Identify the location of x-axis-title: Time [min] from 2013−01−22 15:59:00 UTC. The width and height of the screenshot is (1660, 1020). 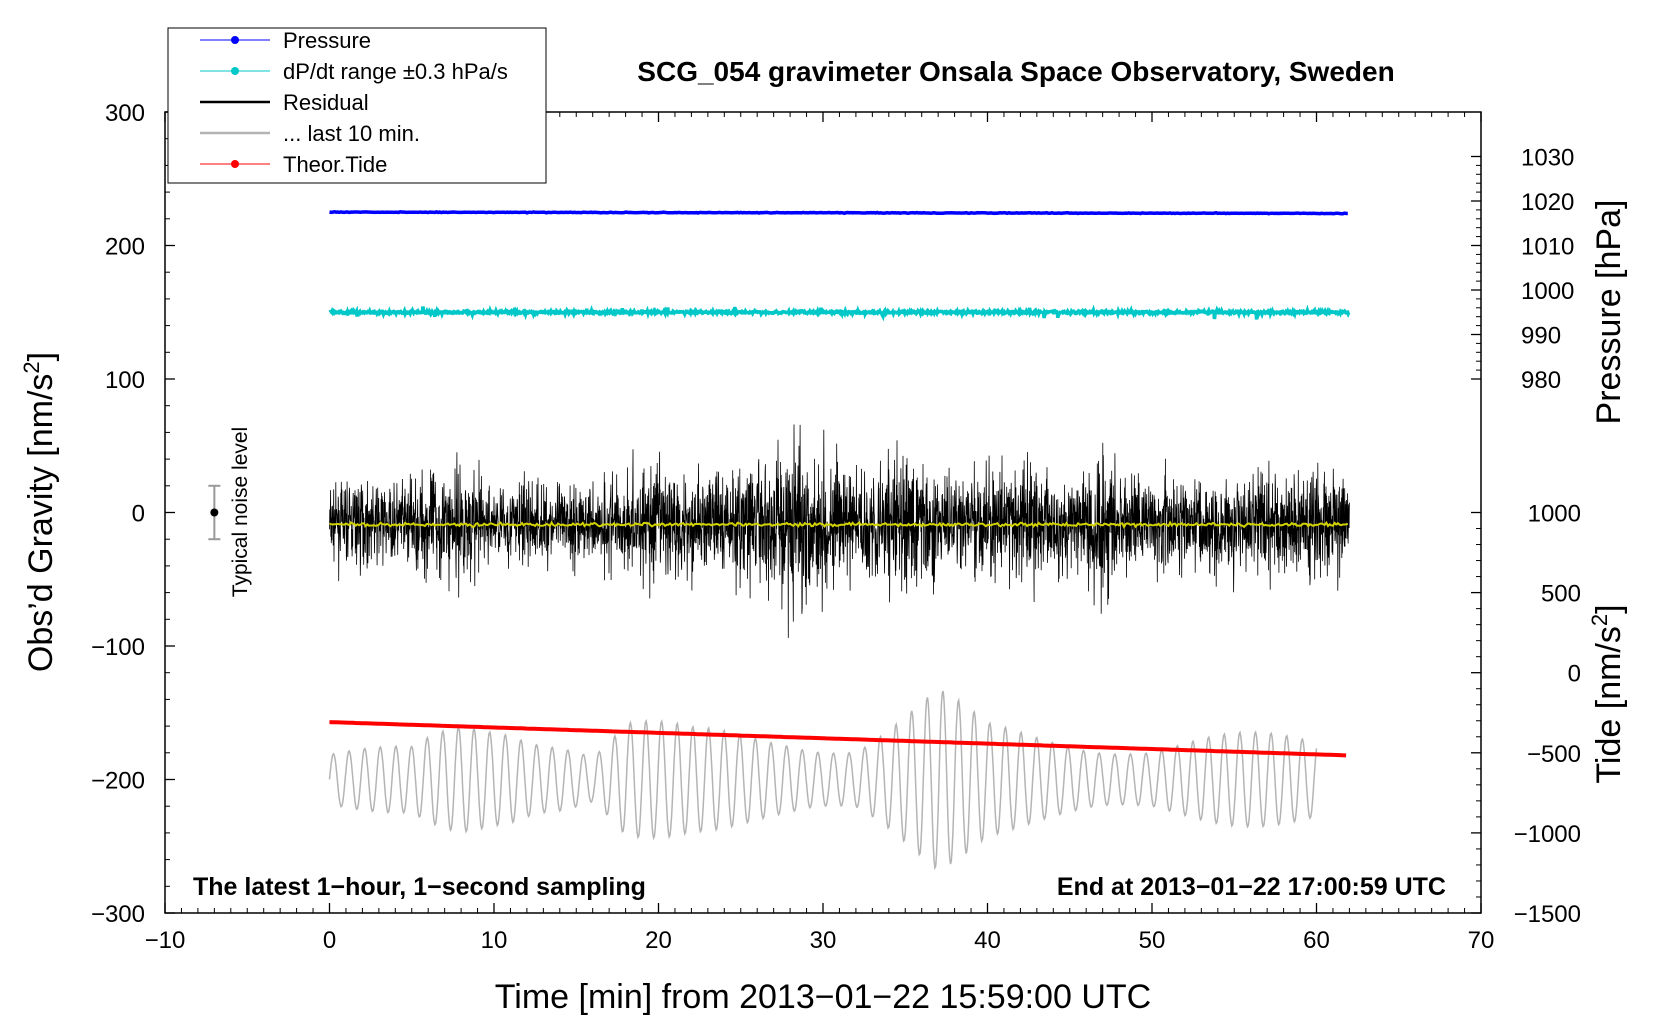
(823, 997).